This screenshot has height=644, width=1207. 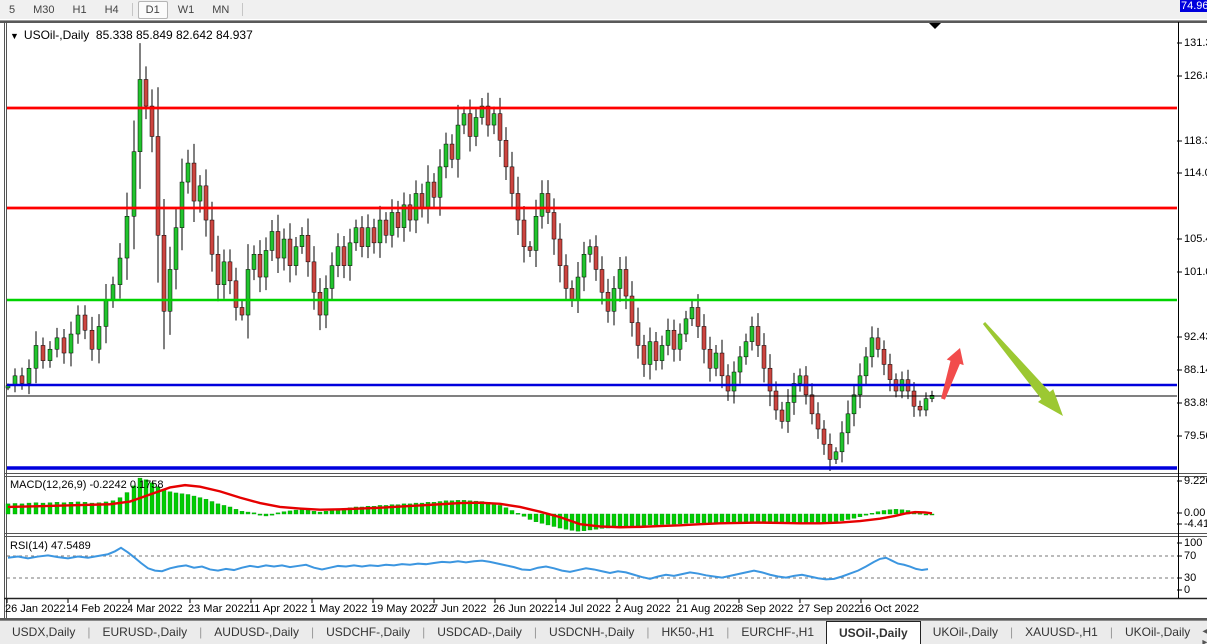 What do you see at coordinates (145, 632) in the screenshot?
I see `symbol-tab-eurusddaily-1: EURUSD-,Daily` at bounding box center [145, 632].